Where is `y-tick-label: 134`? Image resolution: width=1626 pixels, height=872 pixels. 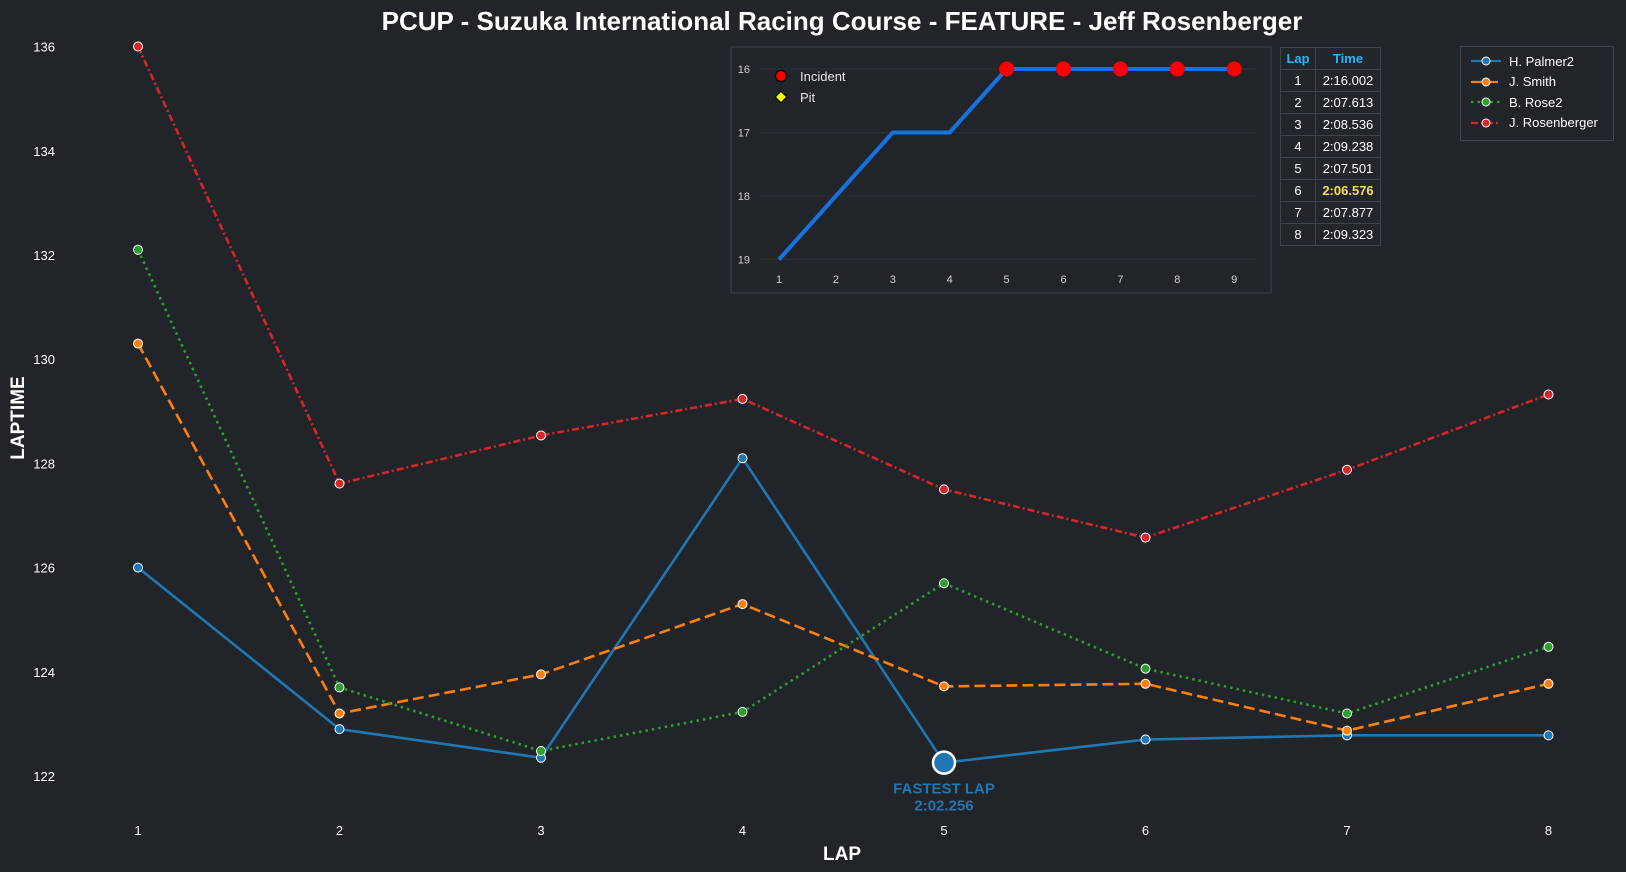
y-tick-label: 134 is located at coordinates (44, 151).